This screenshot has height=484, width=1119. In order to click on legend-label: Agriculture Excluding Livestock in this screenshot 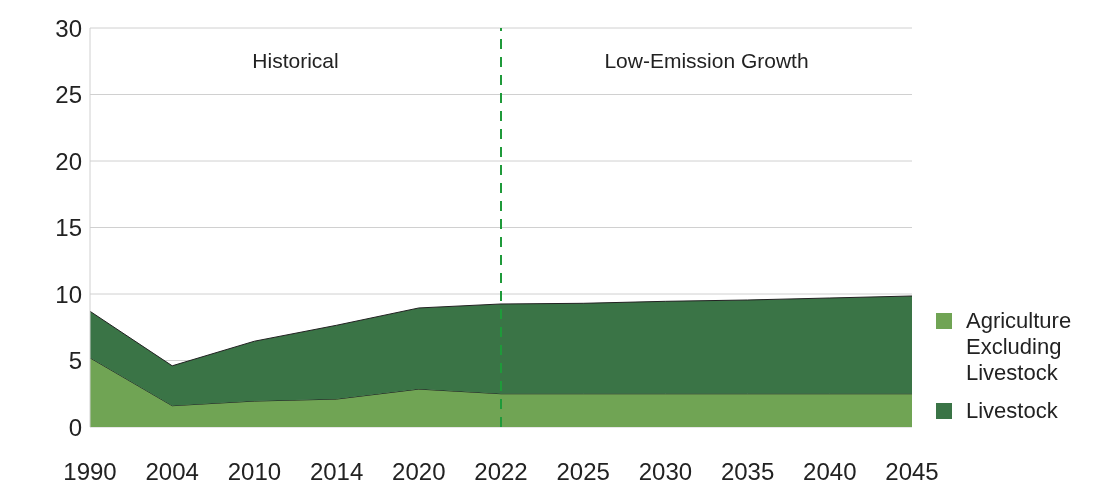, I will do `click(1019, 347)`.